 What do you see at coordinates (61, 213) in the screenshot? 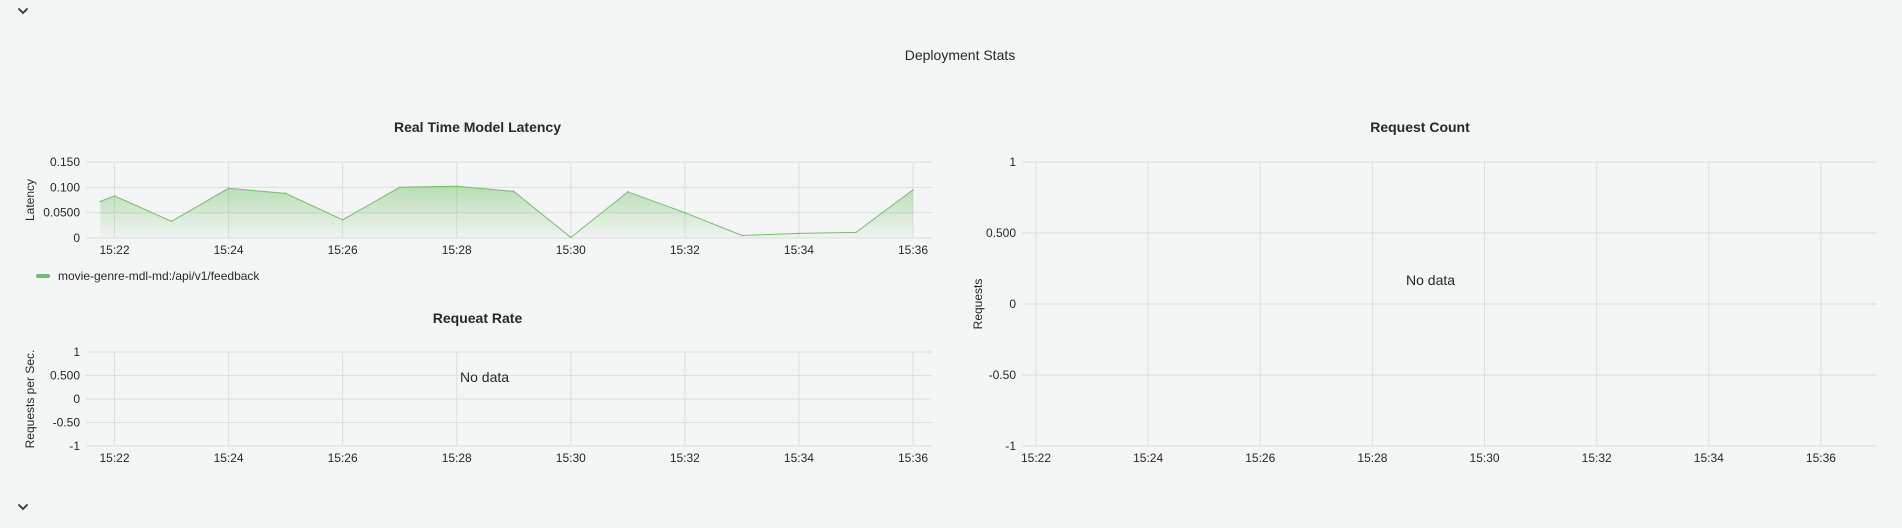
I see `y-tick-label: 0.0500` at bounding box center [61, 213].